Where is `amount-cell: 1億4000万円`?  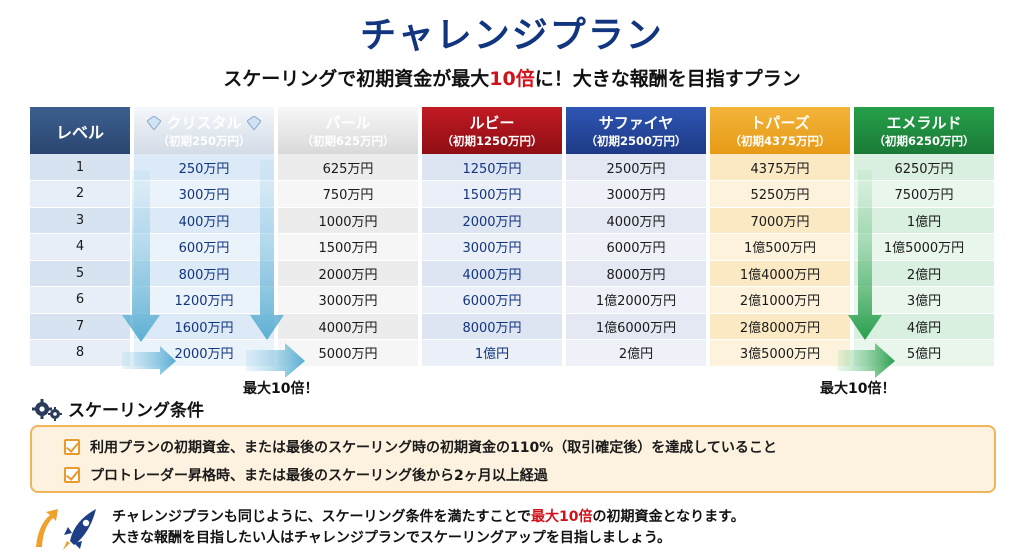
amount-cell: 1億4000万円 is located at coordinates (781, 273).